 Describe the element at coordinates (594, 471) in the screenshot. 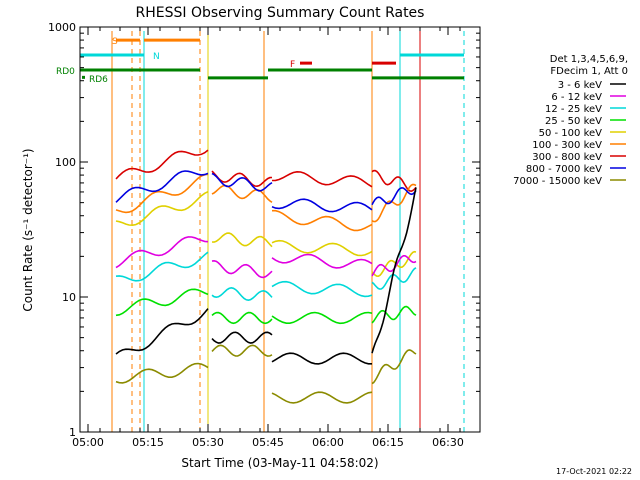

I see `footer-date: 17-Oct-2021 02:22` at that location.